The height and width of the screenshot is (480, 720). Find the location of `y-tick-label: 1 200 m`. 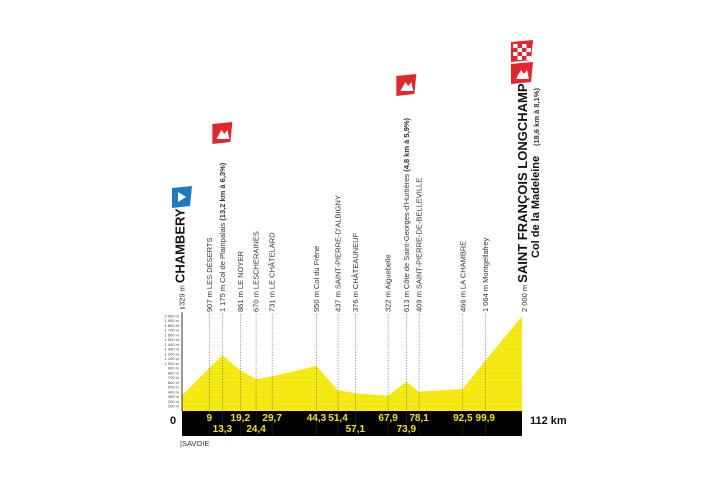

y-tick-label: 1 200 m is located at coordinates (172, 353).